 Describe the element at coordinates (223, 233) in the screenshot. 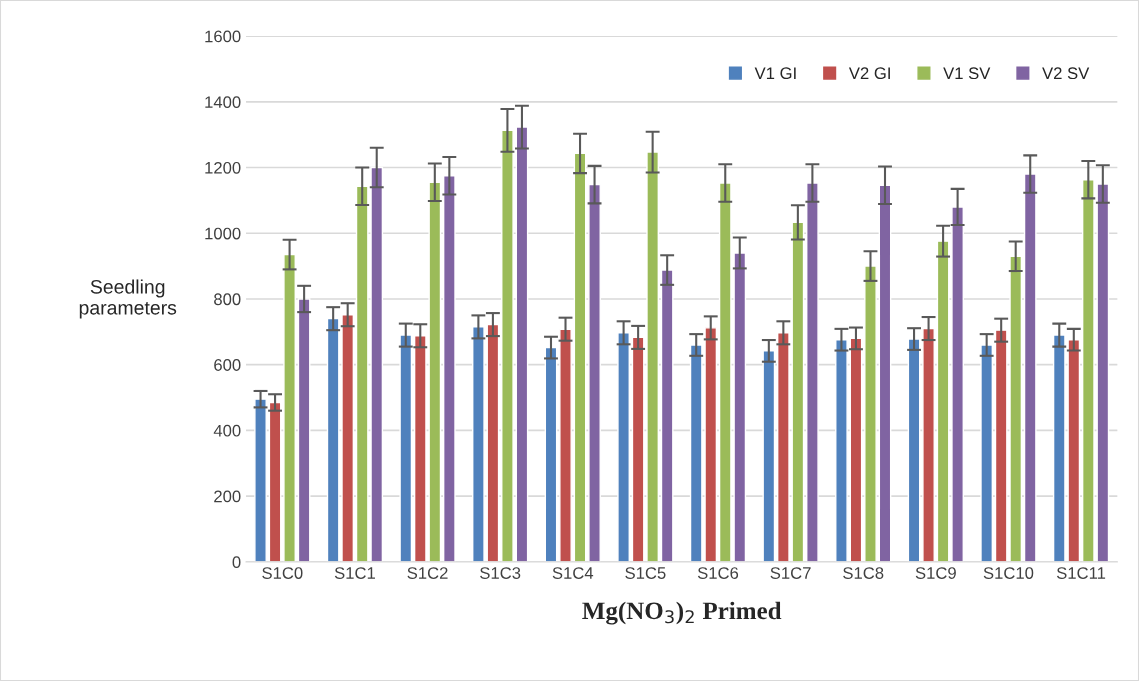

I see `y-tick-label: 1000` at that location.